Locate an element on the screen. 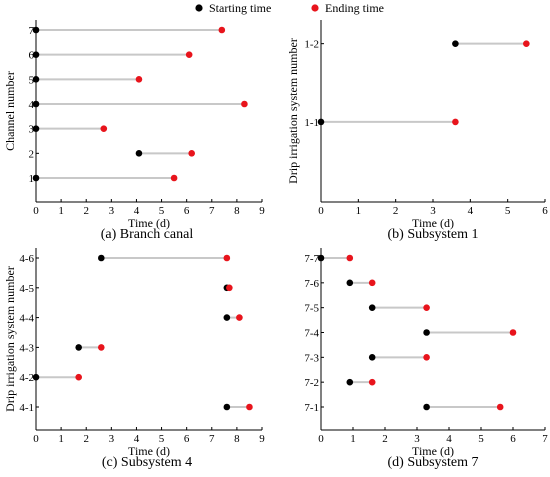  y-tick-label: 7-7 is located at coordinates (311, 259).